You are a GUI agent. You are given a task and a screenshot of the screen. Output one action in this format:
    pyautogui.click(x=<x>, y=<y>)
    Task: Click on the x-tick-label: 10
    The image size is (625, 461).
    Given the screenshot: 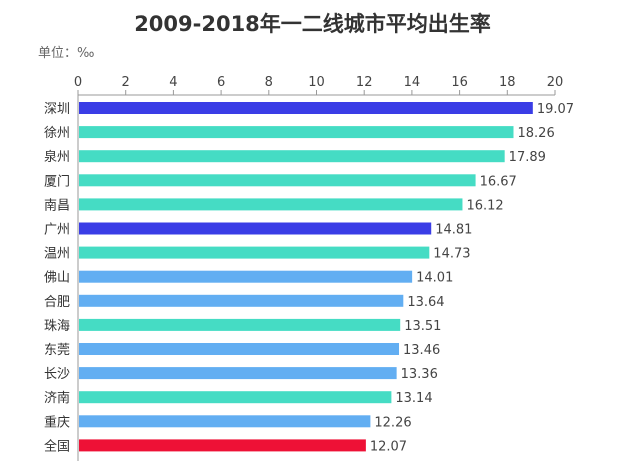 What is the action you would take?
    pyautogui.click(x=316, y=82)
    